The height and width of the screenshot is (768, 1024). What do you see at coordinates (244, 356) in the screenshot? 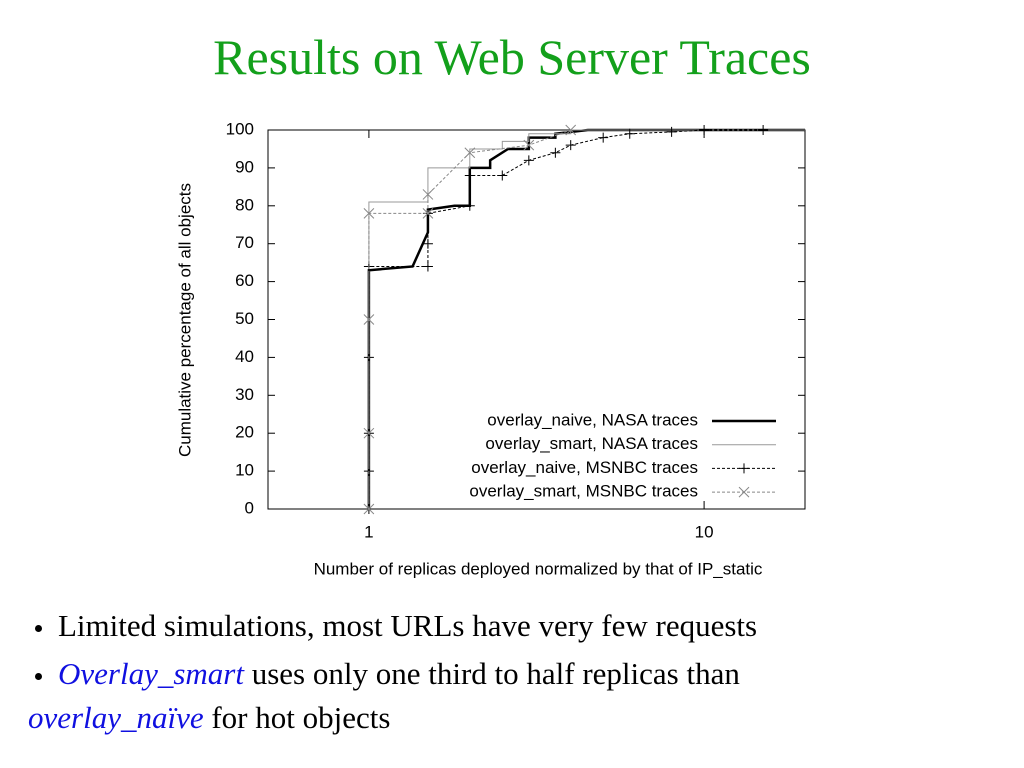
I see `y-tick-label: 40` at bounding box center [244, 356].